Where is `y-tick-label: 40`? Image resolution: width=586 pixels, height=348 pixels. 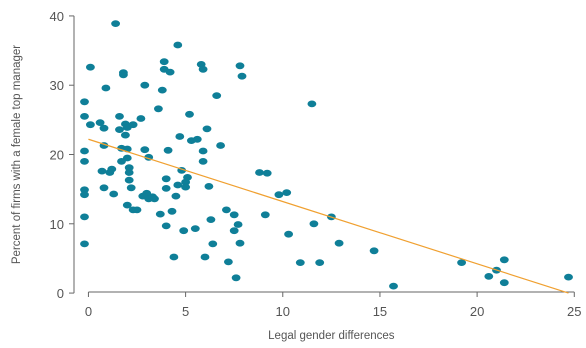 y-tick-label: 40 is located at coordinates (57, 16).